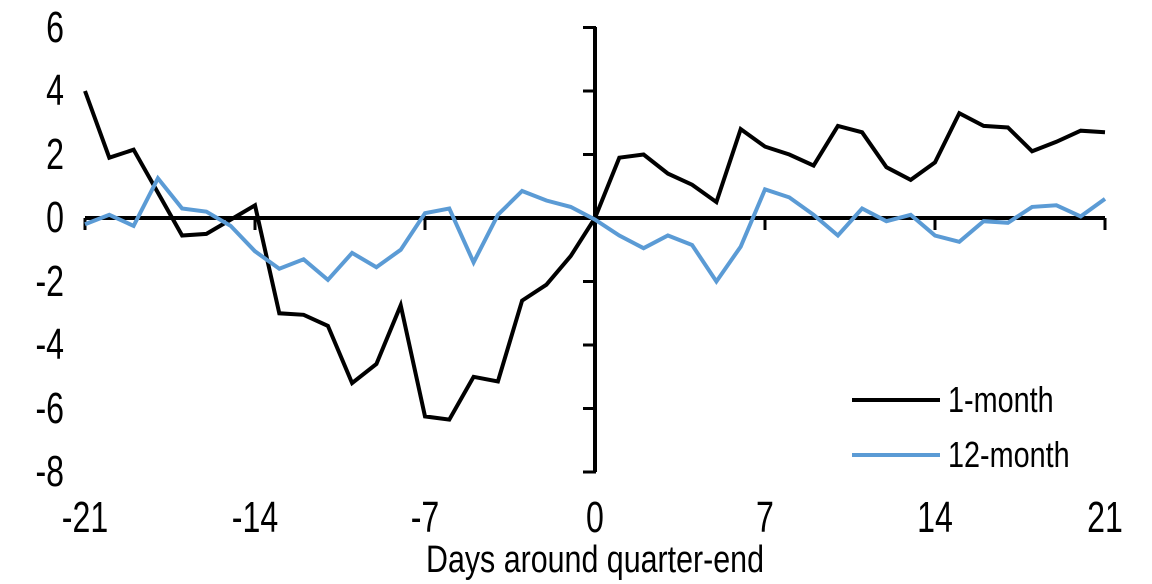 The height and width of the screenshot is (584, 1152). What do you see at coordinates (85, 517) in the screenshot?
I see `x-tick-label: -21` at bounding box center [85, 517].